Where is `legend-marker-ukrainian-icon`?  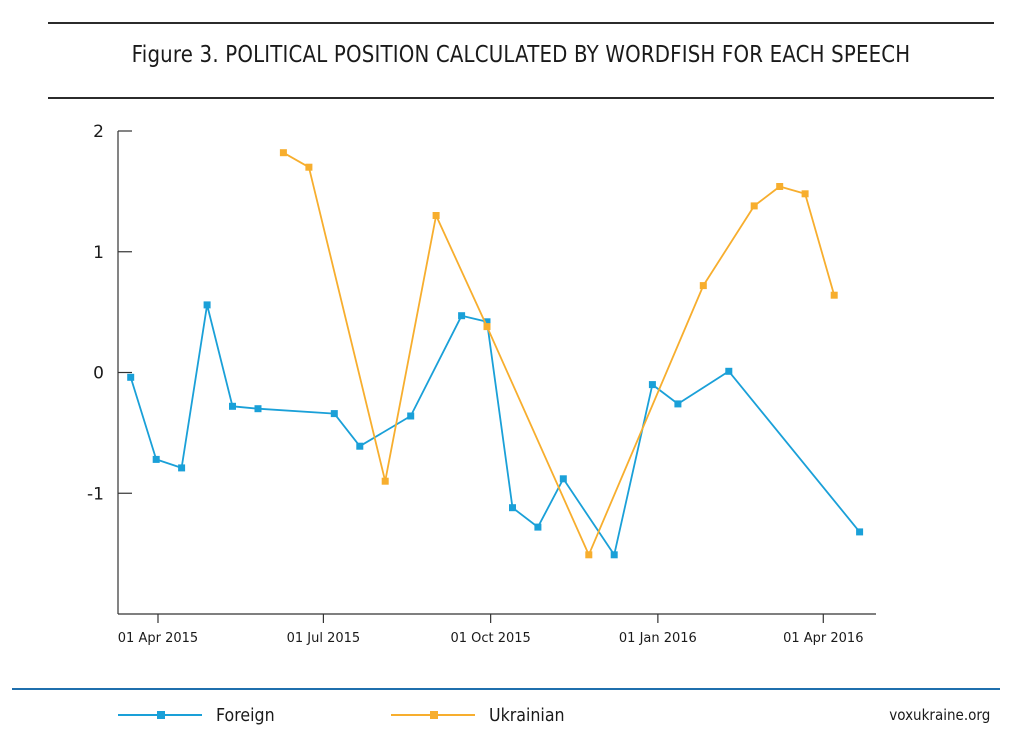 legend-marker-ukrainian-icon is located at coordinates (434, 715).